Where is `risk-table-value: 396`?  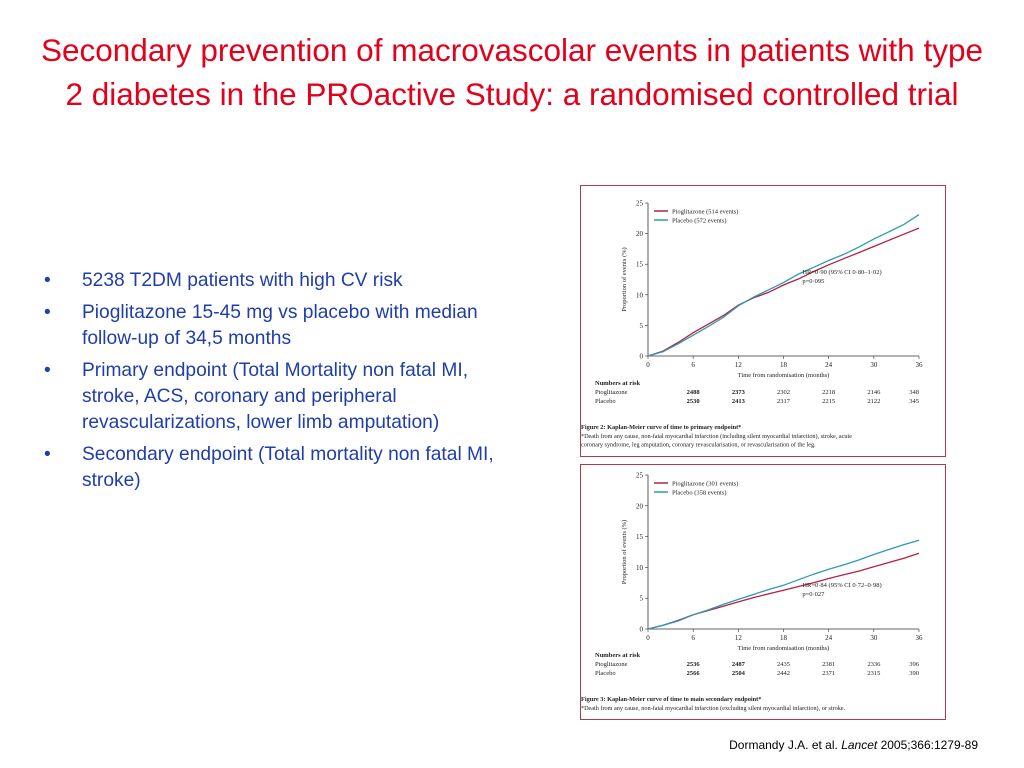
risk-table-value: 396 is located at coordinates (914, 664).